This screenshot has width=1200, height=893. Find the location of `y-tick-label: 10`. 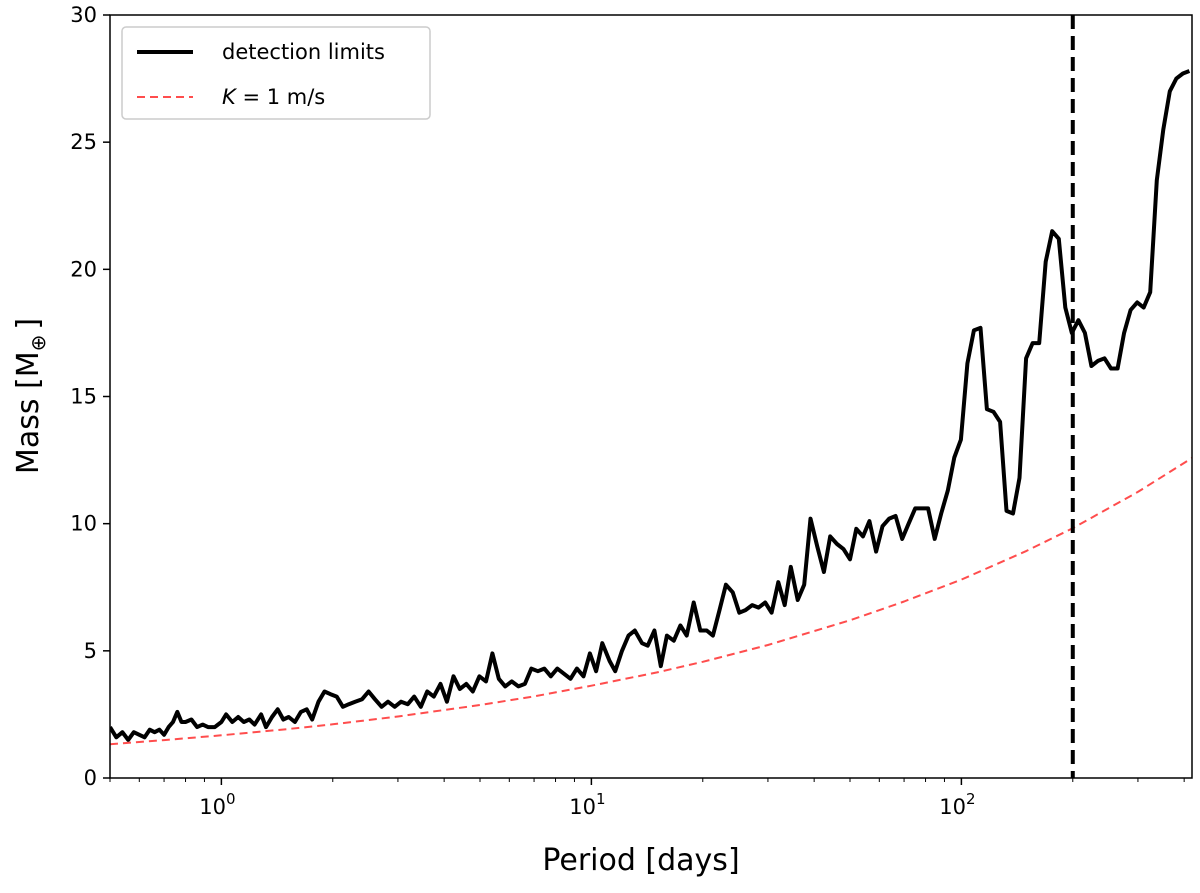

y-tick-label: 10 is located at coordinates (83, 524).